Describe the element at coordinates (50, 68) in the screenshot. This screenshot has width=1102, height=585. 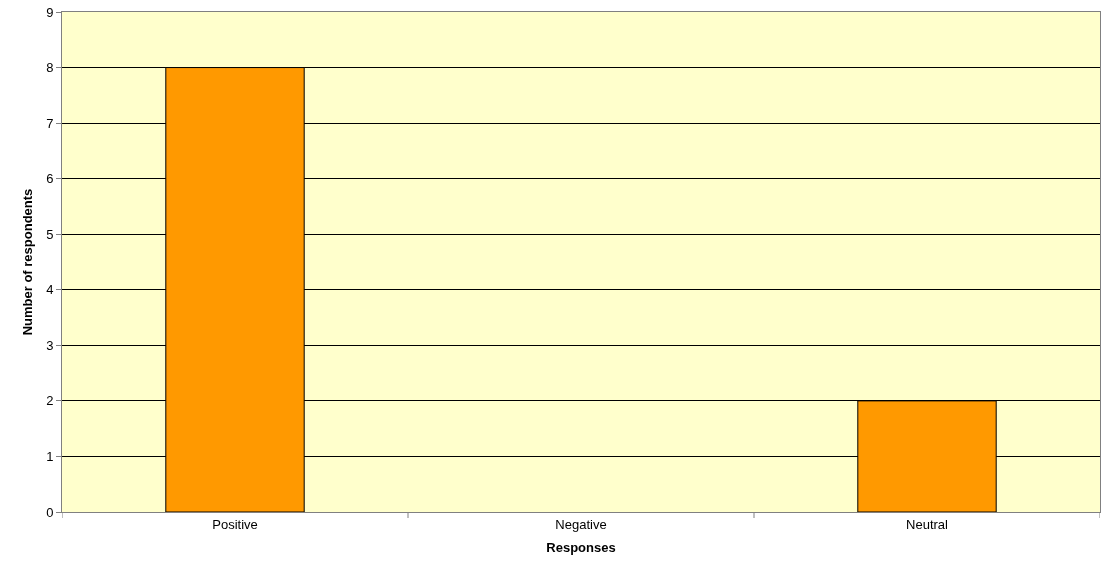
I see `y-tick-label: 8` at that location.